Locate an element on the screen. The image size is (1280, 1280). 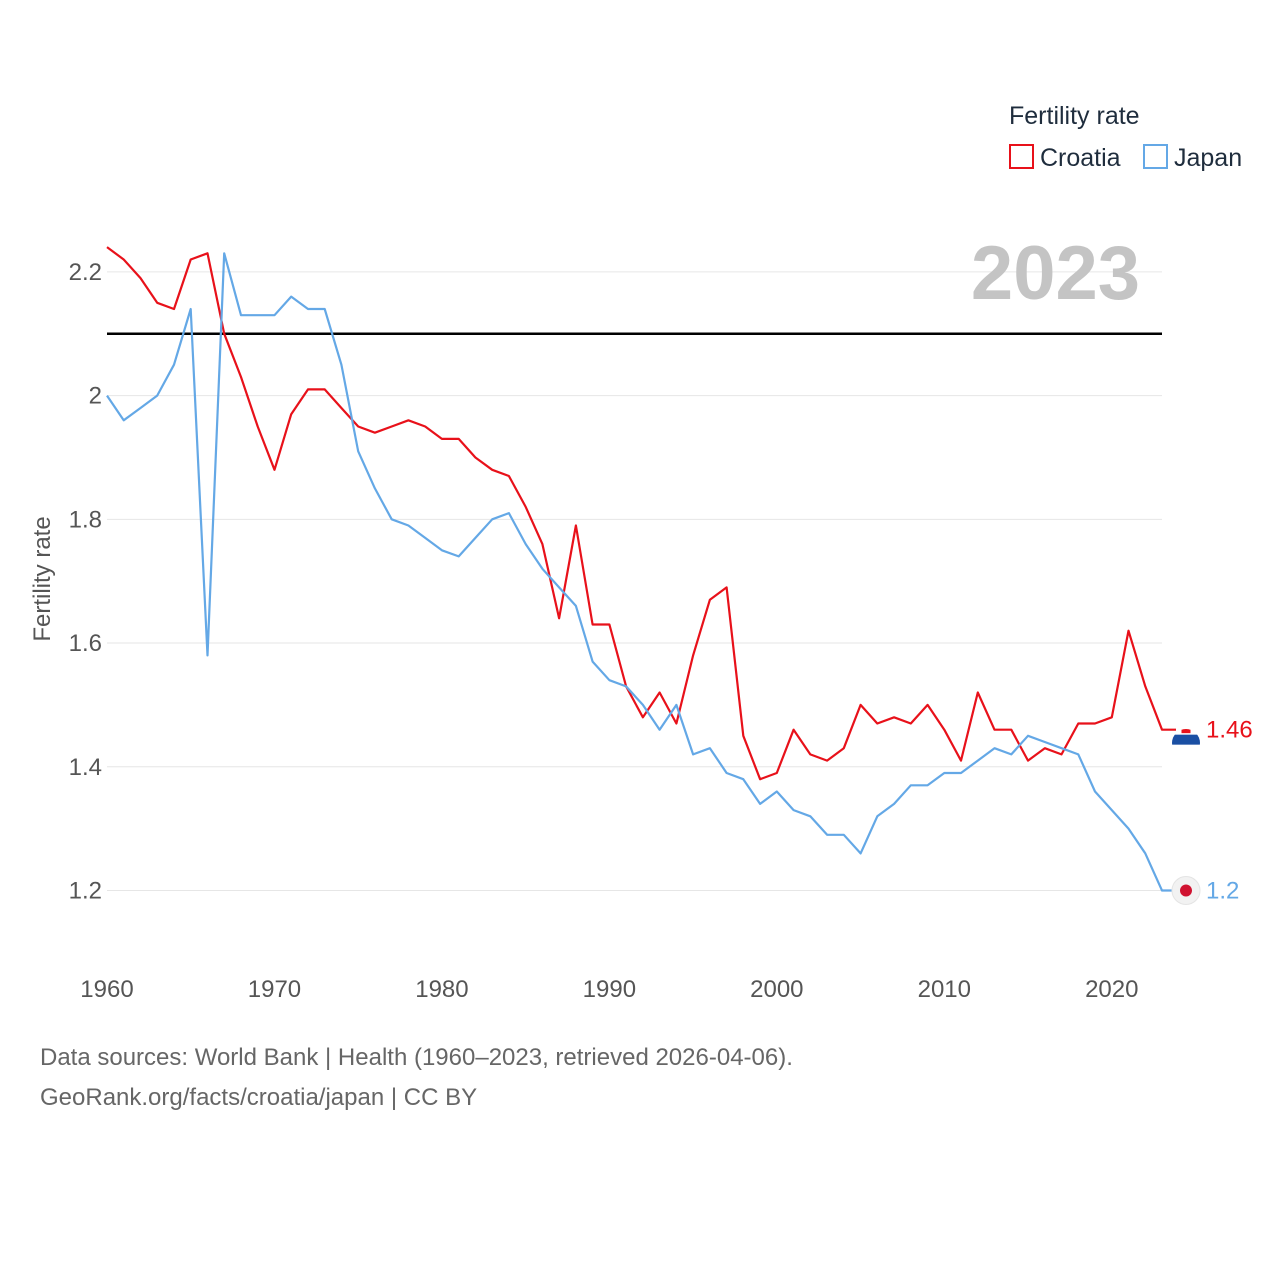
y-tick-label: 1.2 is located at coordinates (85, 891).